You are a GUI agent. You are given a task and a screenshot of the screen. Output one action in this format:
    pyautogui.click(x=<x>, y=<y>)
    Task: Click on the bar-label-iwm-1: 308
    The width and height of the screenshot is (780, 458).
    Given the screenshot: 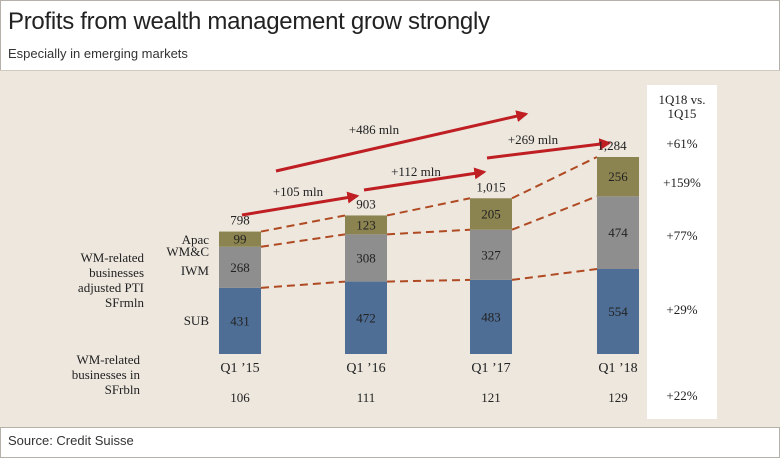 What is the action you would take?
    pyautogui.click(x=366, y=257)
    